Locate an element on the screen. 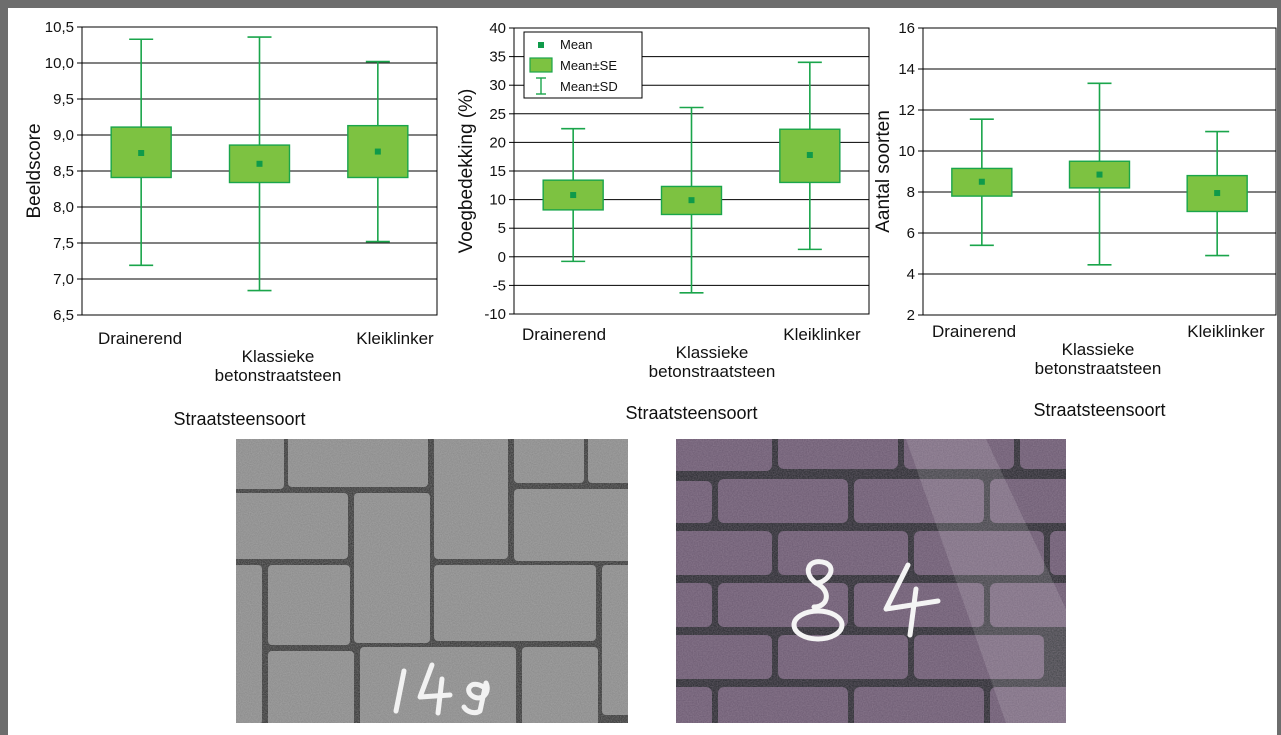 This screenshot has width=1281, height=735. chart2-y-tick-label: 15 is located at coordinates (497, 171).